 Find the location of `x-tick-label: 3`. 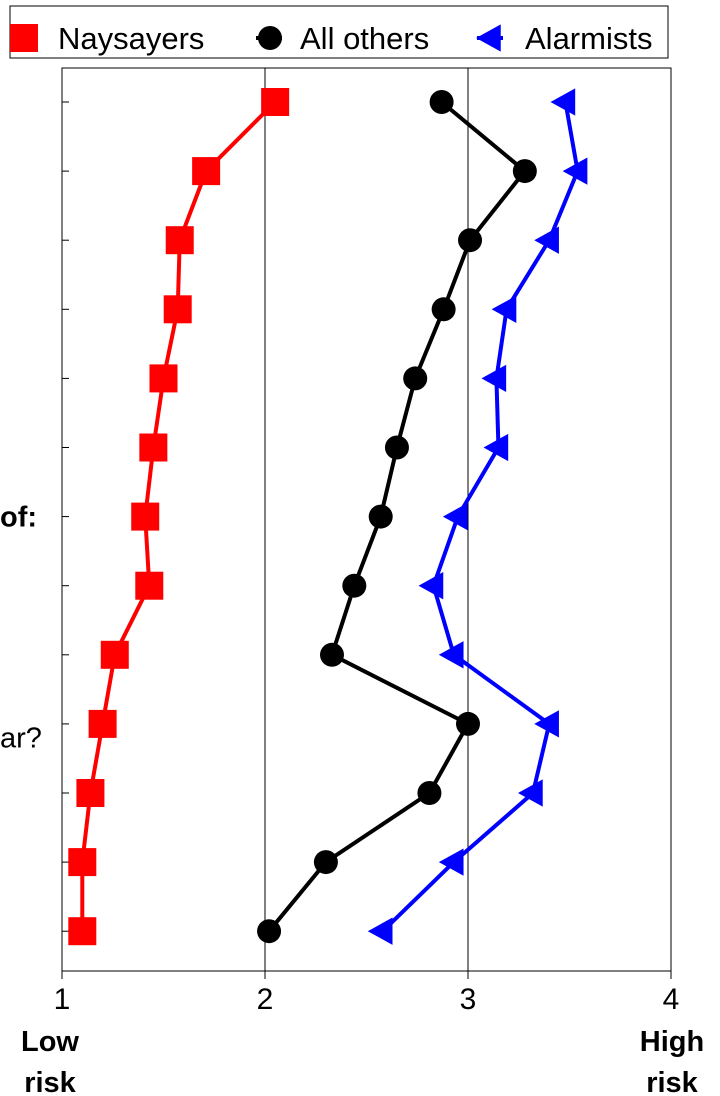

x-tick-label: 3 is located at coordinates (468, 999).